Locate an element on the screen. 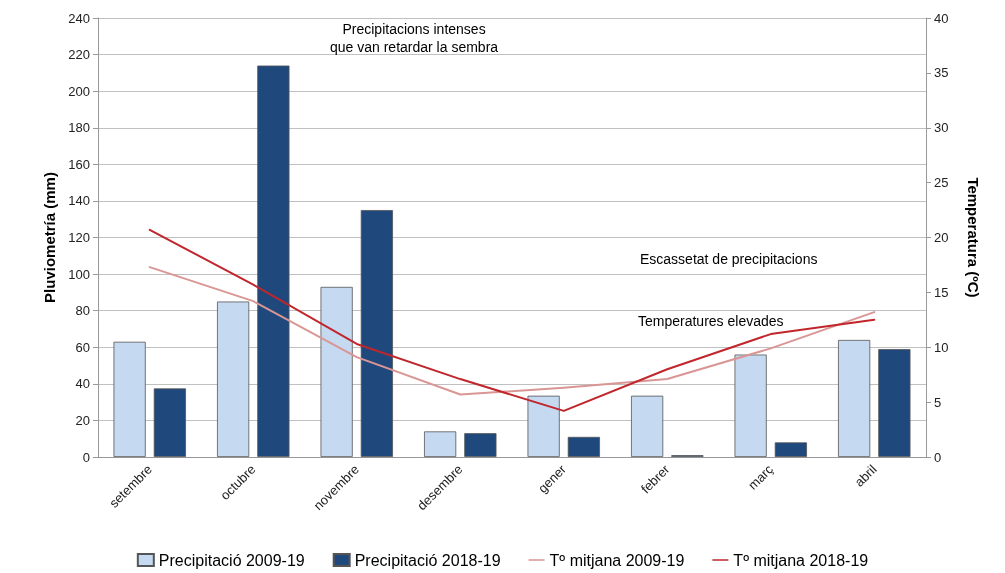  y-tick-label: 20 is located at coordinates (82, 420).